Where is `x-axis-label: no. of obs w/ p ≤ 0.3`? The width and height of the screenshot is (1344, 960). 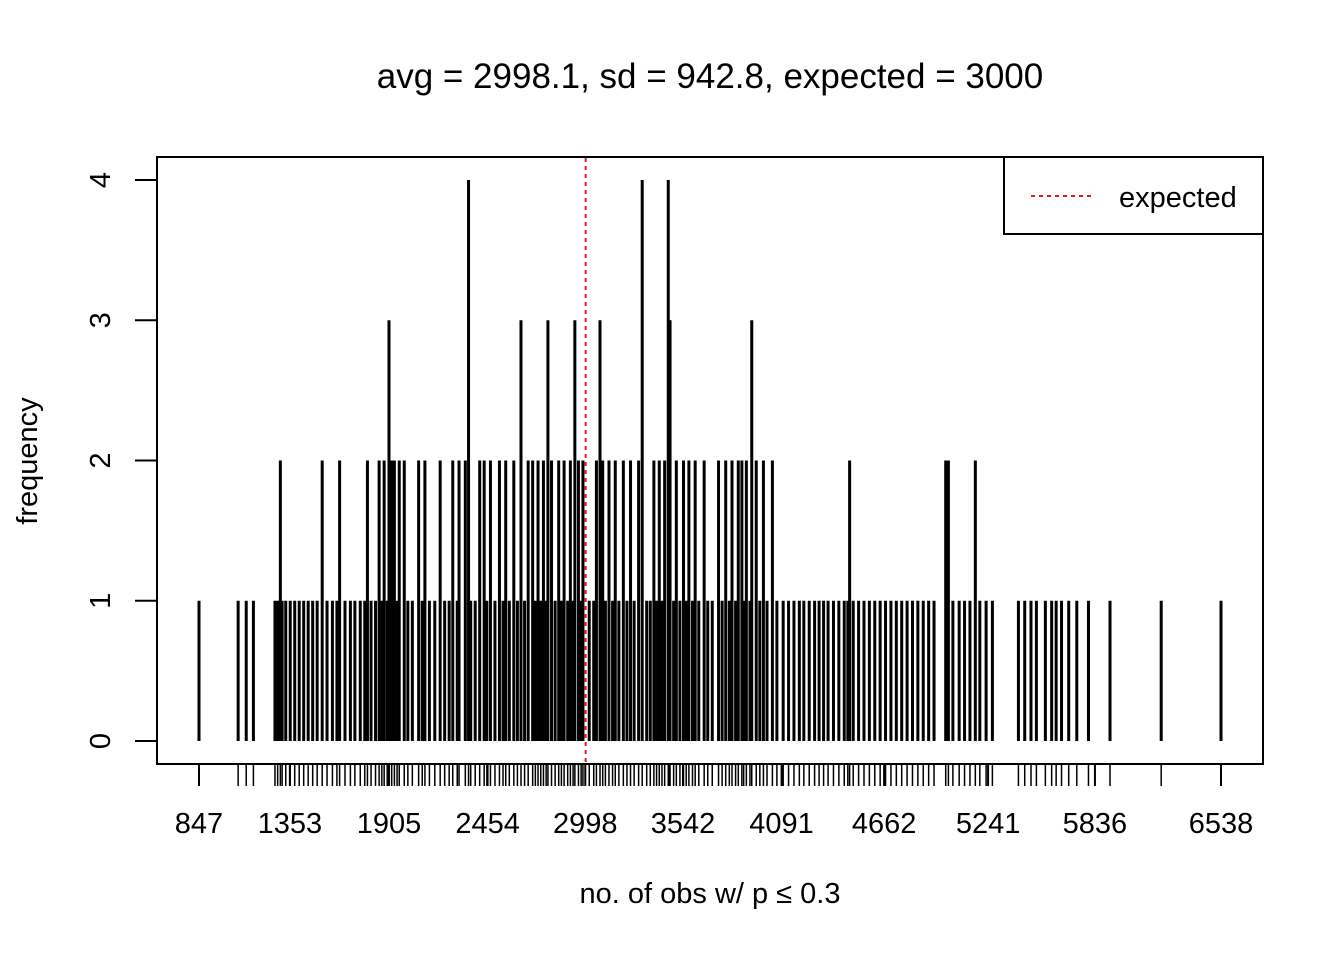 x-axis-label: no. of obs w/ p ≤ 0.3 is located at coordinates (710, 894).